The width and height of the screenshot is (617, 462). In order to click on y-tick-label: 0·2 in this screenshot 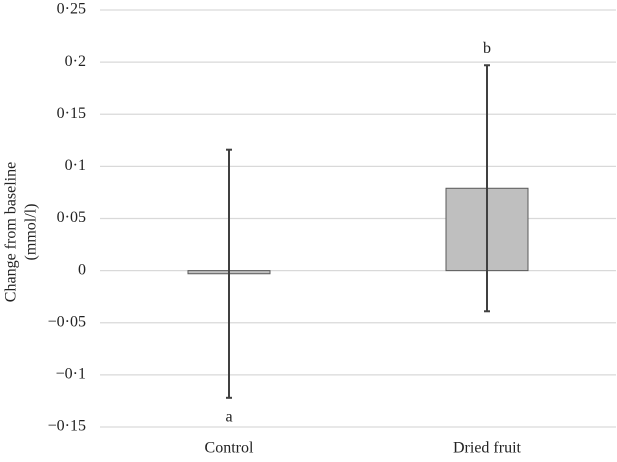, I will do `click(75, 61)`.